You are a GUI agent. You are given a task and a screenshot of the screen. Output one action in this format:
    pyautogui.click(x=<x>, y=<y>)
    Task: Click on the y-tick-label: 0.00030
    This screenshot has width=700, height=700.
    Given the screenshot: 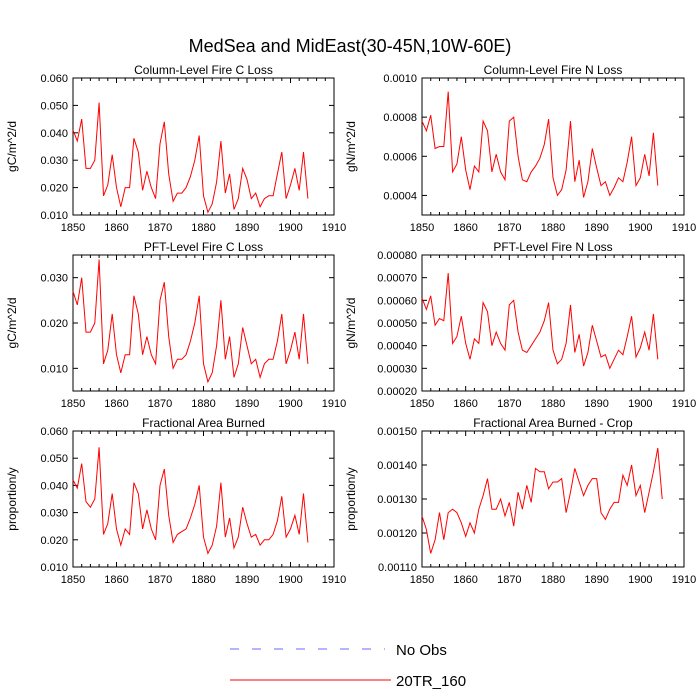 What is the action you would take?
    pyautogui.click(x=397, y=369)
    